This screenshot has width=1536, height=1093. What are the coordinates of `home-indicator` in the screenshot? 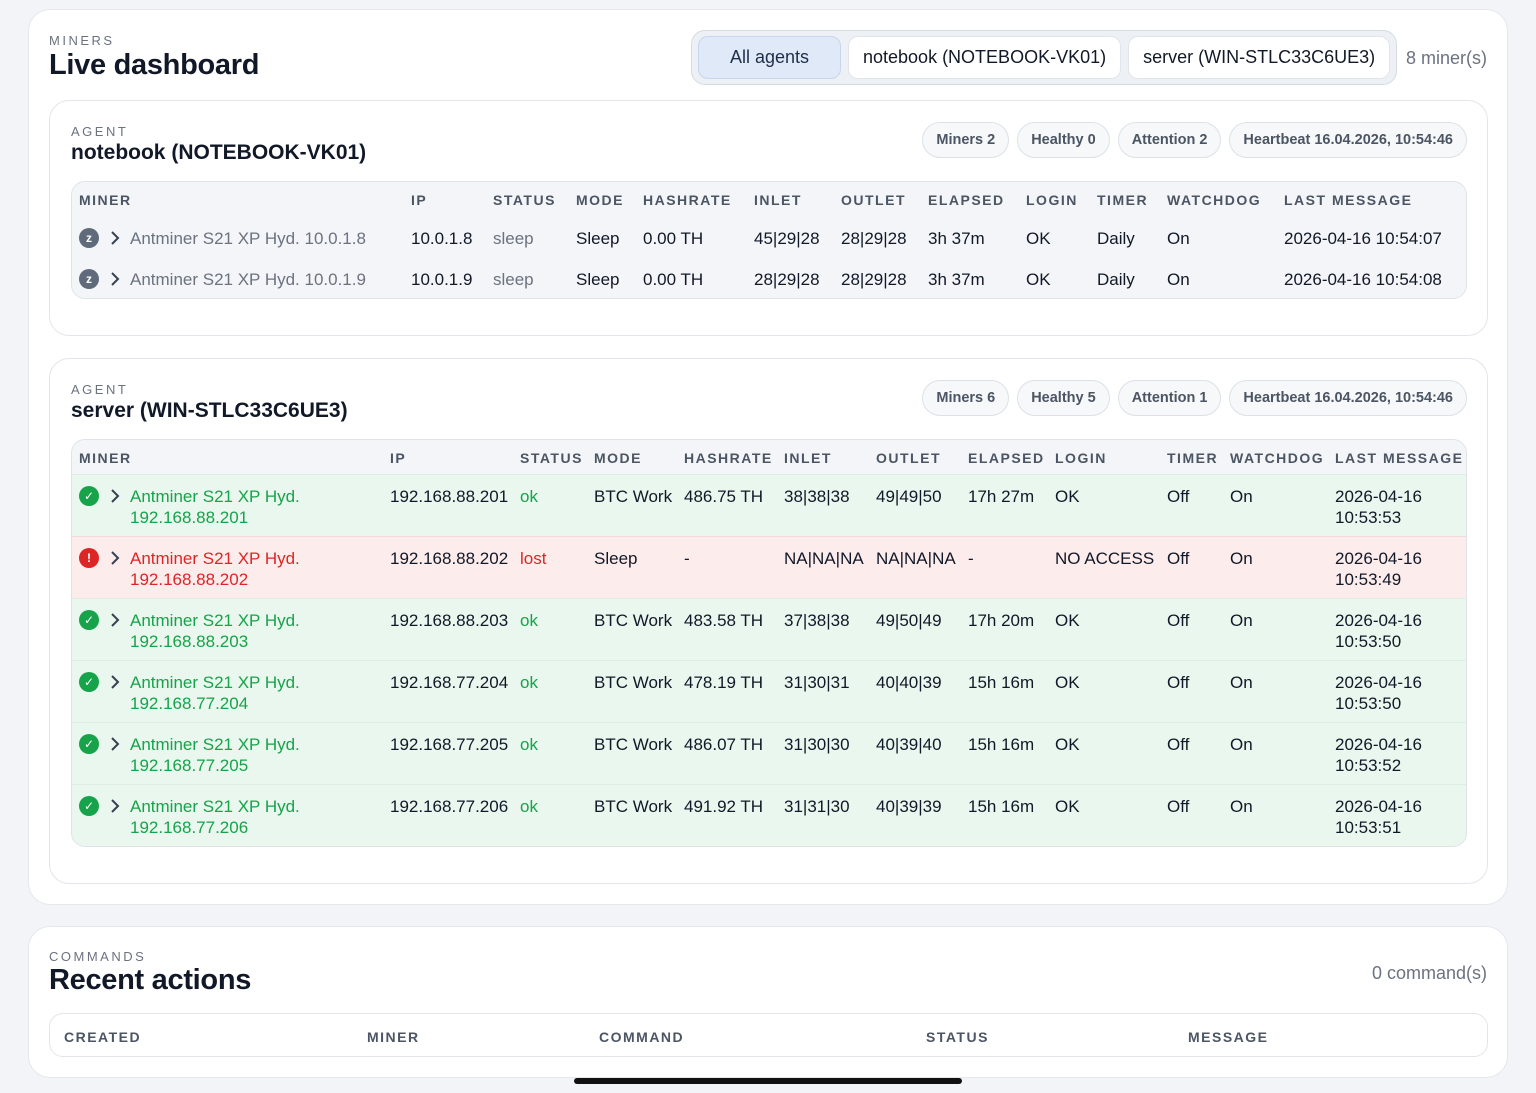 It's located at (768, 1081).